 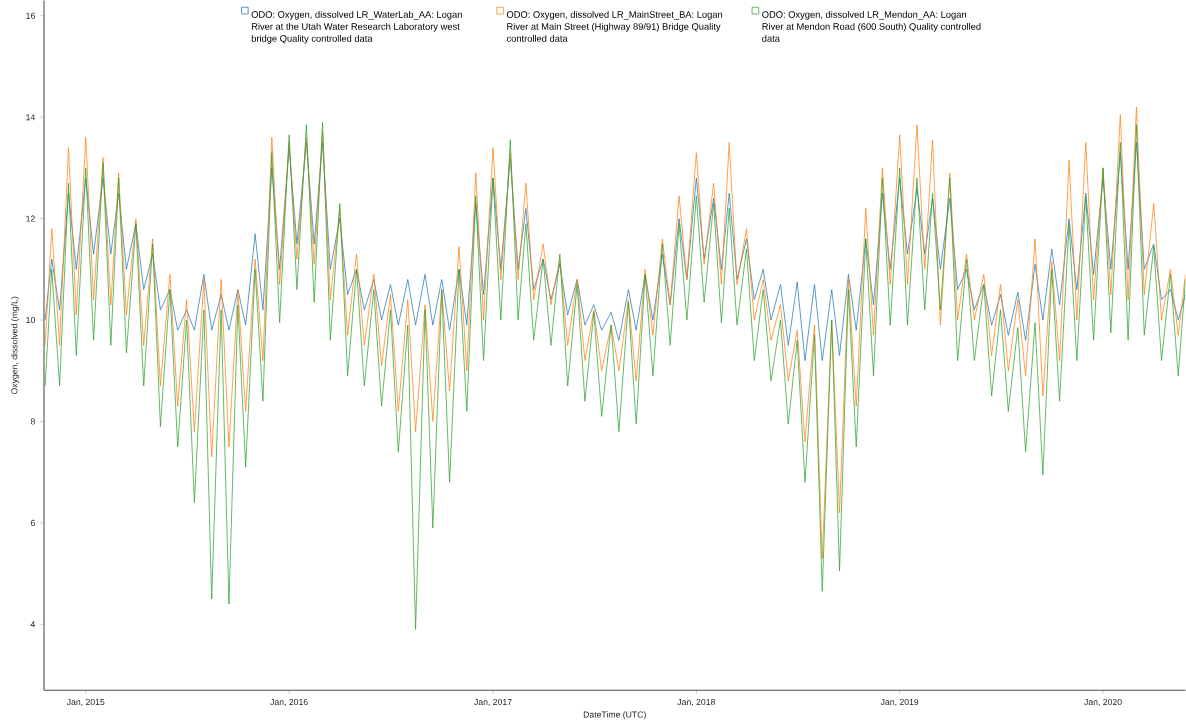 I want to click on legend-label: ODO: Oxygen, dissolved LR_Mendon_AA: Logan River at Mendon Road (600 South) Quality controlled data, so click(x=871, y=26).